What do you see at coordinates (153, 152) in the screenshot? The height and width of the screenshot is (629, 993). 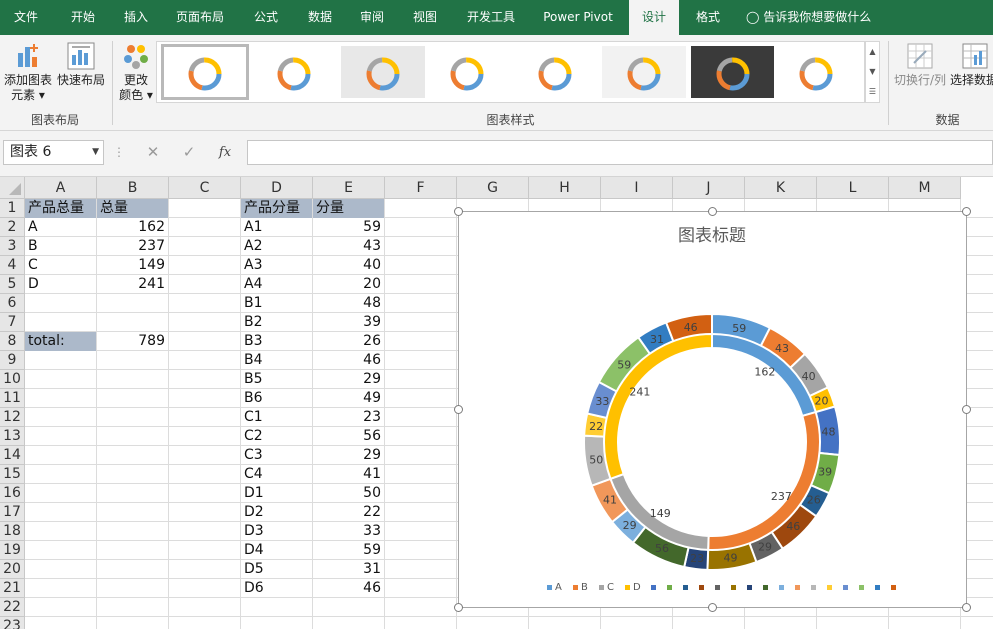 I see `cancel-icon: ✕` at bounding box center [153, 152].